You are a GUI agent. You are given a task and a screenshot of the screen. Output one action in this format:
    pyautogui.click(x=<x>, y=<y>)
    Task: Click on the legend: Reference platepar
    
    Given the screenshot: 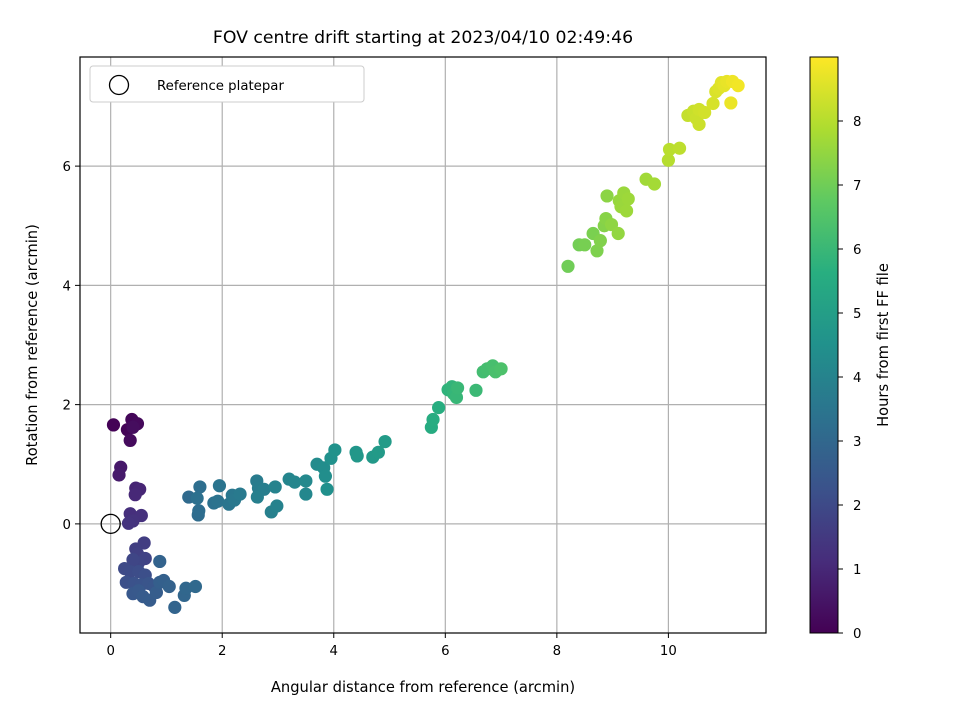 What is the action you would take?
    pyautogui.click(x=227, y=84)
    